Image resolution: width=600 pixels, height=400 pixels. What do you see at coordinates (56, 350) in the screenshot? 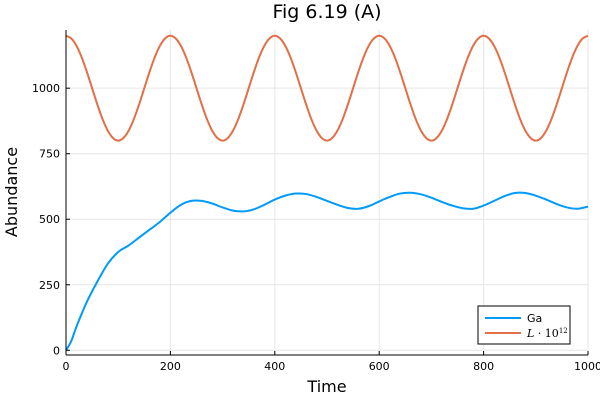
I see `y-tick-label: 0` at bounding box center [56, 350].